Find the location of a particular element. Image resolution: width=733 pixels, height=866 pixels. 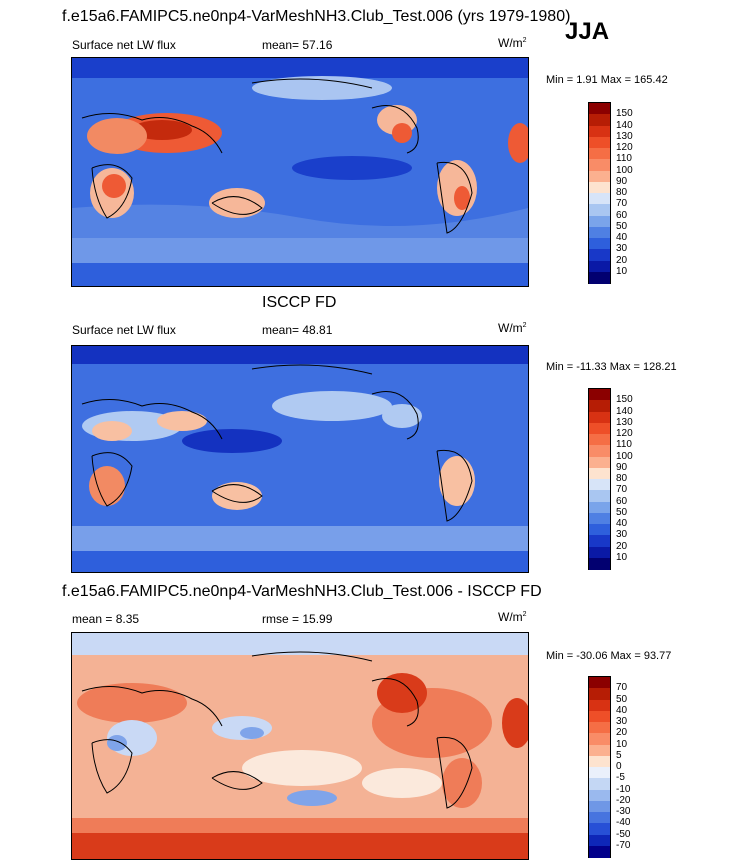

colorbar-tick-label: -70 is located at coordinates (623, 845).